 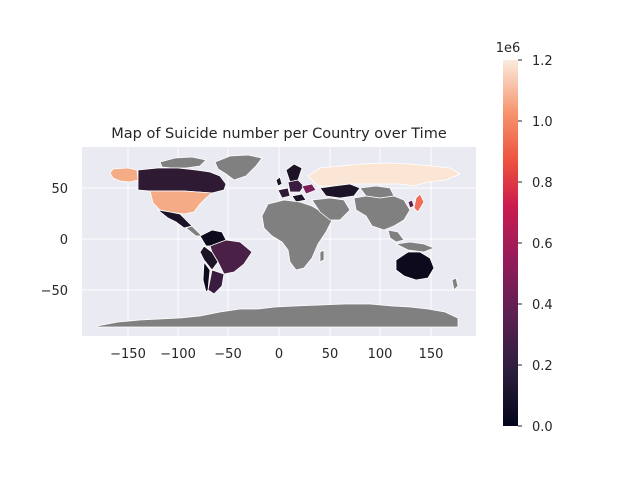 I want to click on region-indonesia, so click(x=415, y=247).